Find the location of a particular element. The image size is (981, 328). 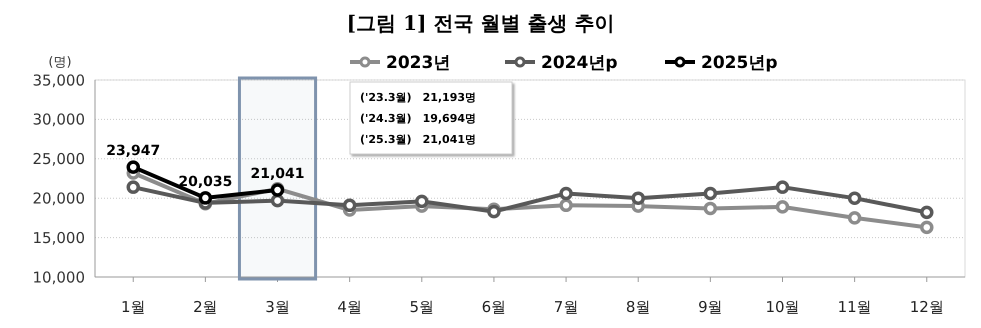

x-tick-label: 8월 is located at coordinates (638, 307).